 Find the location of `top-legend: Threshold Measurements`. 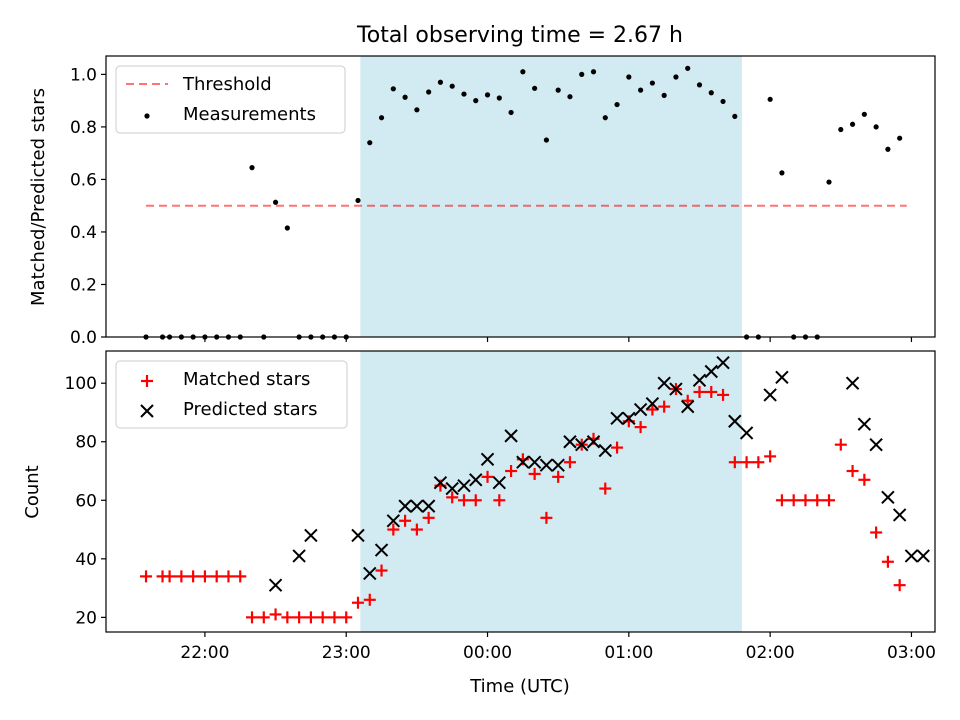

top-legend: Threshold Measurements is located at coordinates (230, 99).